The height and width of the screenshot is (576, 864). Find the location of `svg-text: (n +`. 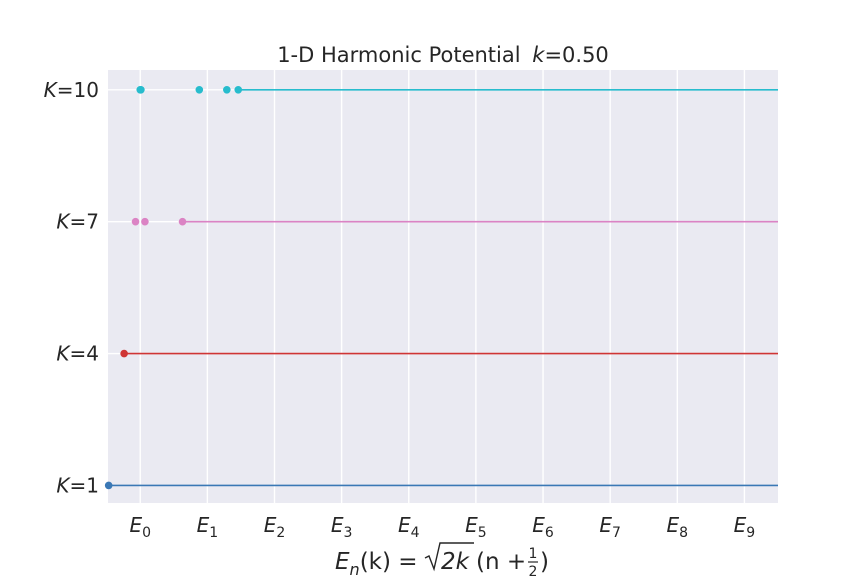

svg-text: (n + is located at coordinates (501, 562).